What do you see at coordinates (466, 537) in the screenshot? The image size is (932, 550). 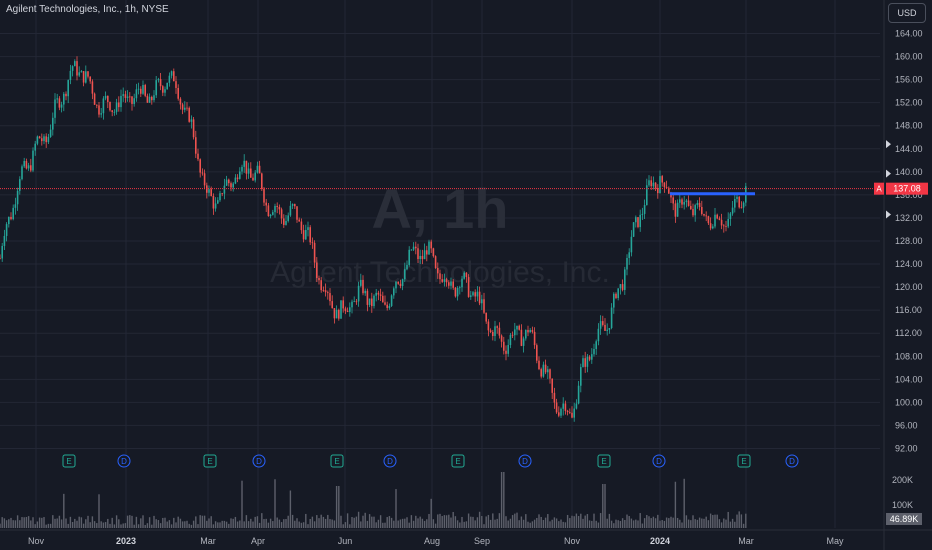 I see `time-axis: Nov 2023 Mar Apr Jun Aug Sep Nov 2024 Mar May` at bounding box center [466, 537].